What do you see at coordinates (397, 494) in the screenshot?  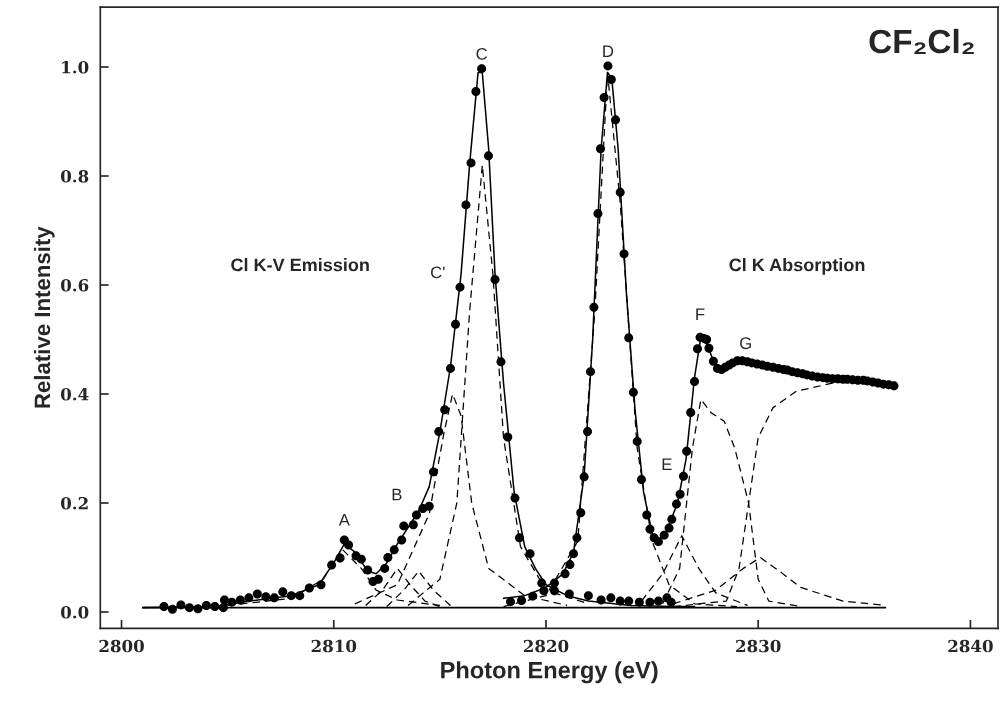 I see `annotation: B` at bounding box center [397, 494].